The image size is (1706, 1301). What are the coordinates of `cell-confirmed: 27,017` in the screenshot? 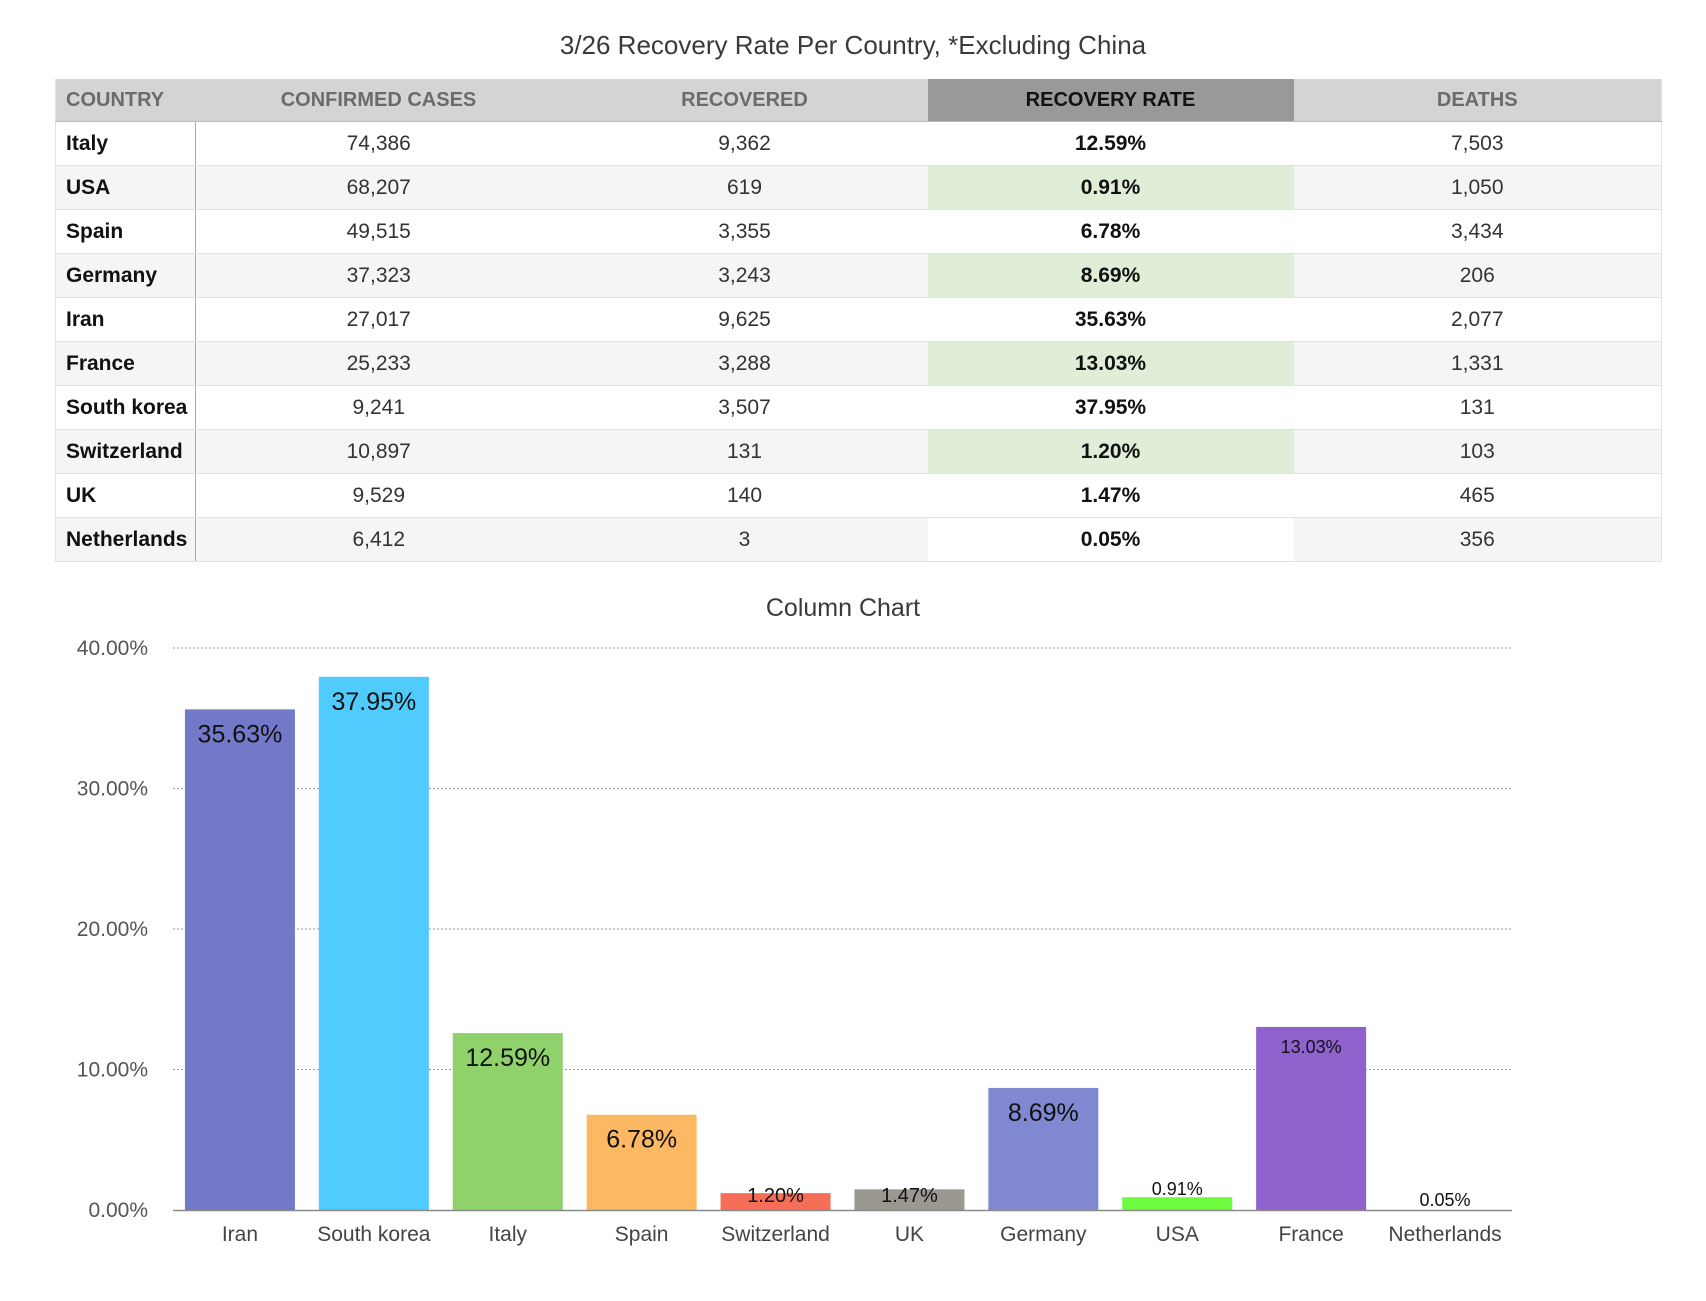 It's located at (378, 319).